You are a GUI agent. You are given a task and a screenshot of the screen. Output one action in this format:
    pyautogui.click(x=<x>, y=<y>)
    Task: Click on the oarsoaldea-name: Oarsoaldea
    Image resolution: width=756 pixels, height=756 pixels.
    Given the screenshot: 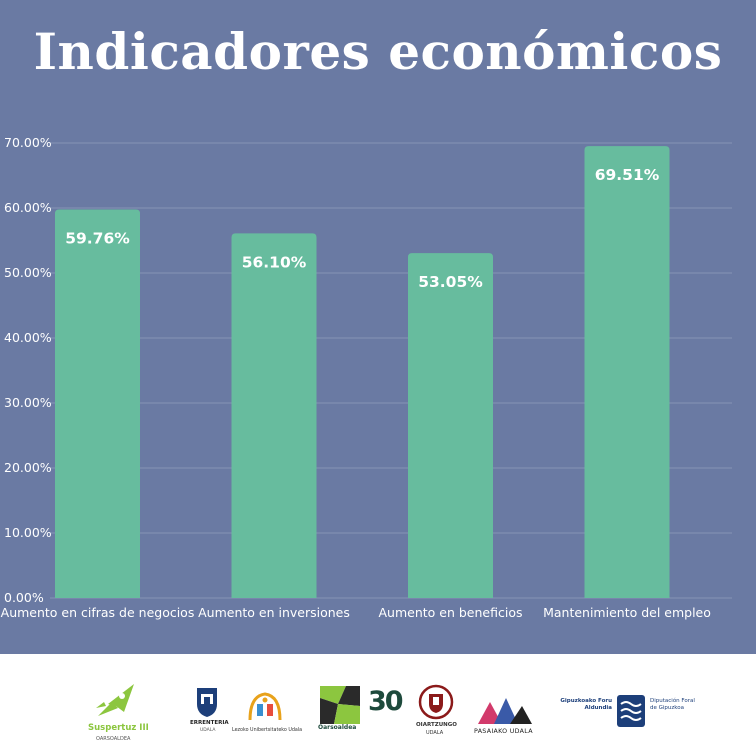 What is the action you would take?
    pyautogui.click(x=337, y=727)
    